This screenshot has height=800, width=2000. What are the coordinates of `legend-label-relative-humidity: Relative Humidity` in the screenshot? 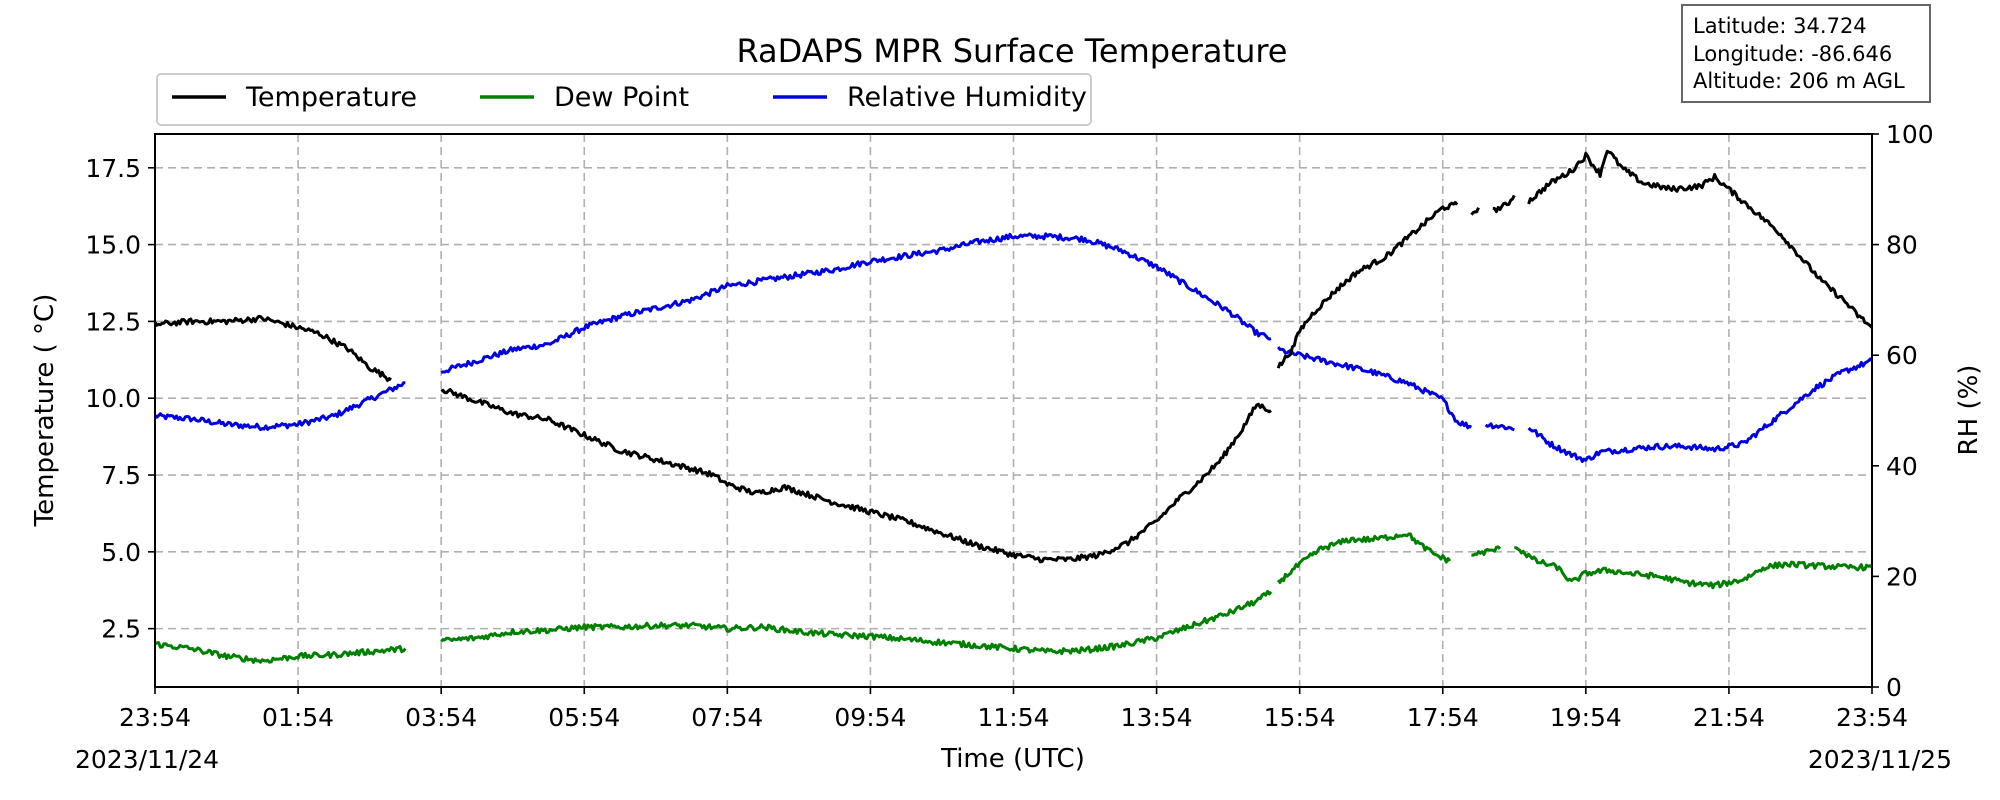 It's located at (967, 97).